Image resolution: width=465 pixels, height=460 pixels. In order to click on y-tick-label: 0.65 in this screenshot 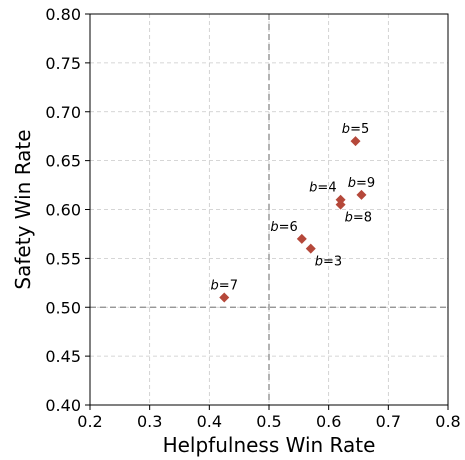, I will do `click(63, 161)`.